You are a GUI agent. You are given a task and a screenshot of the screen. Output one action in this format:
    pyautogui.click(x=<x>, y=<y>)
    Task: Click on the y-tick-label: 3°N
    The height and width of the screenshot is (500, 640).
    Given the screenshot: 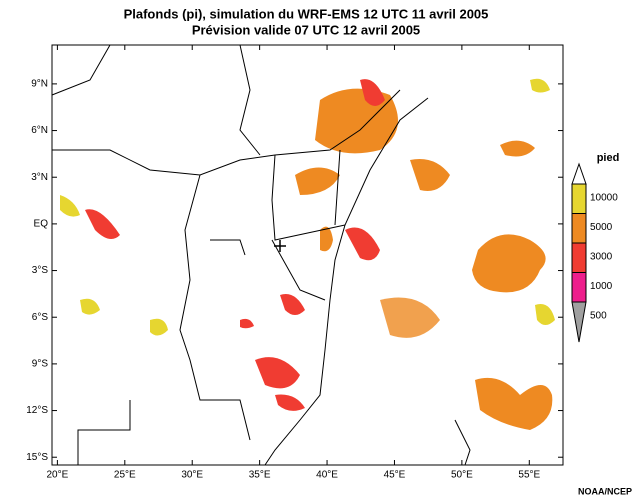 What is the action you would take?
    pyautogui.click(x=39, y=177)
    